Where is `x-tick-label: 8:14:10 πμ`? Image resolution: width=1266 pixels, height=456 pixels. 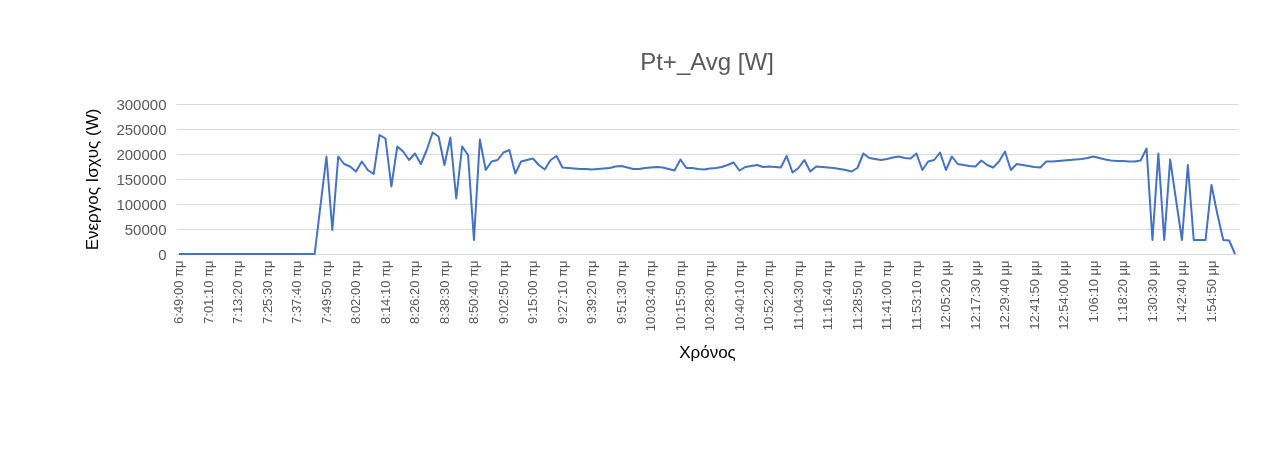 x-tick-label: 8:14:10 πμ is located at coordinates (385, 292).